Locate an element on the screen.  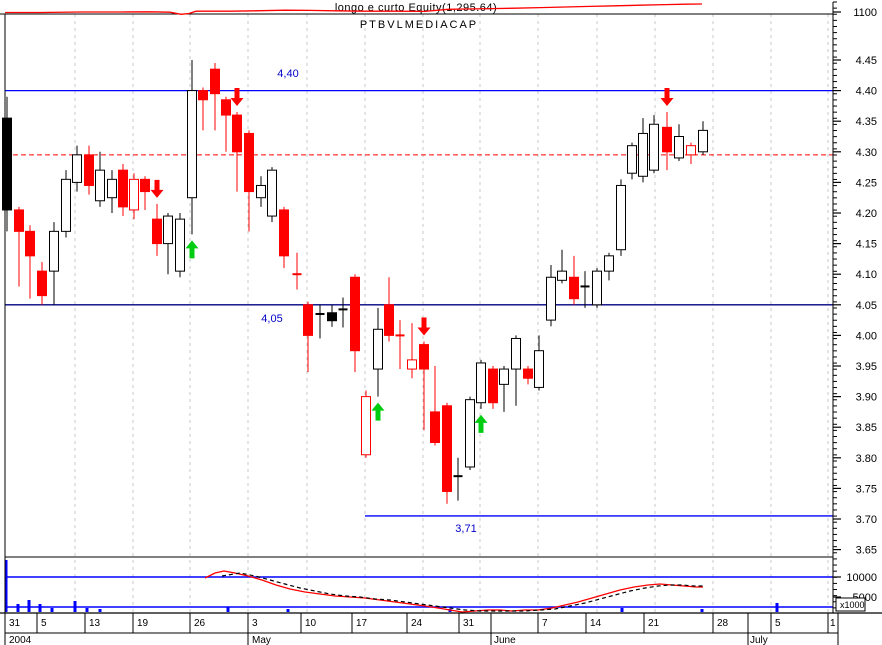
price-axis-label: 4.00 is located at coordinates (866, 336).